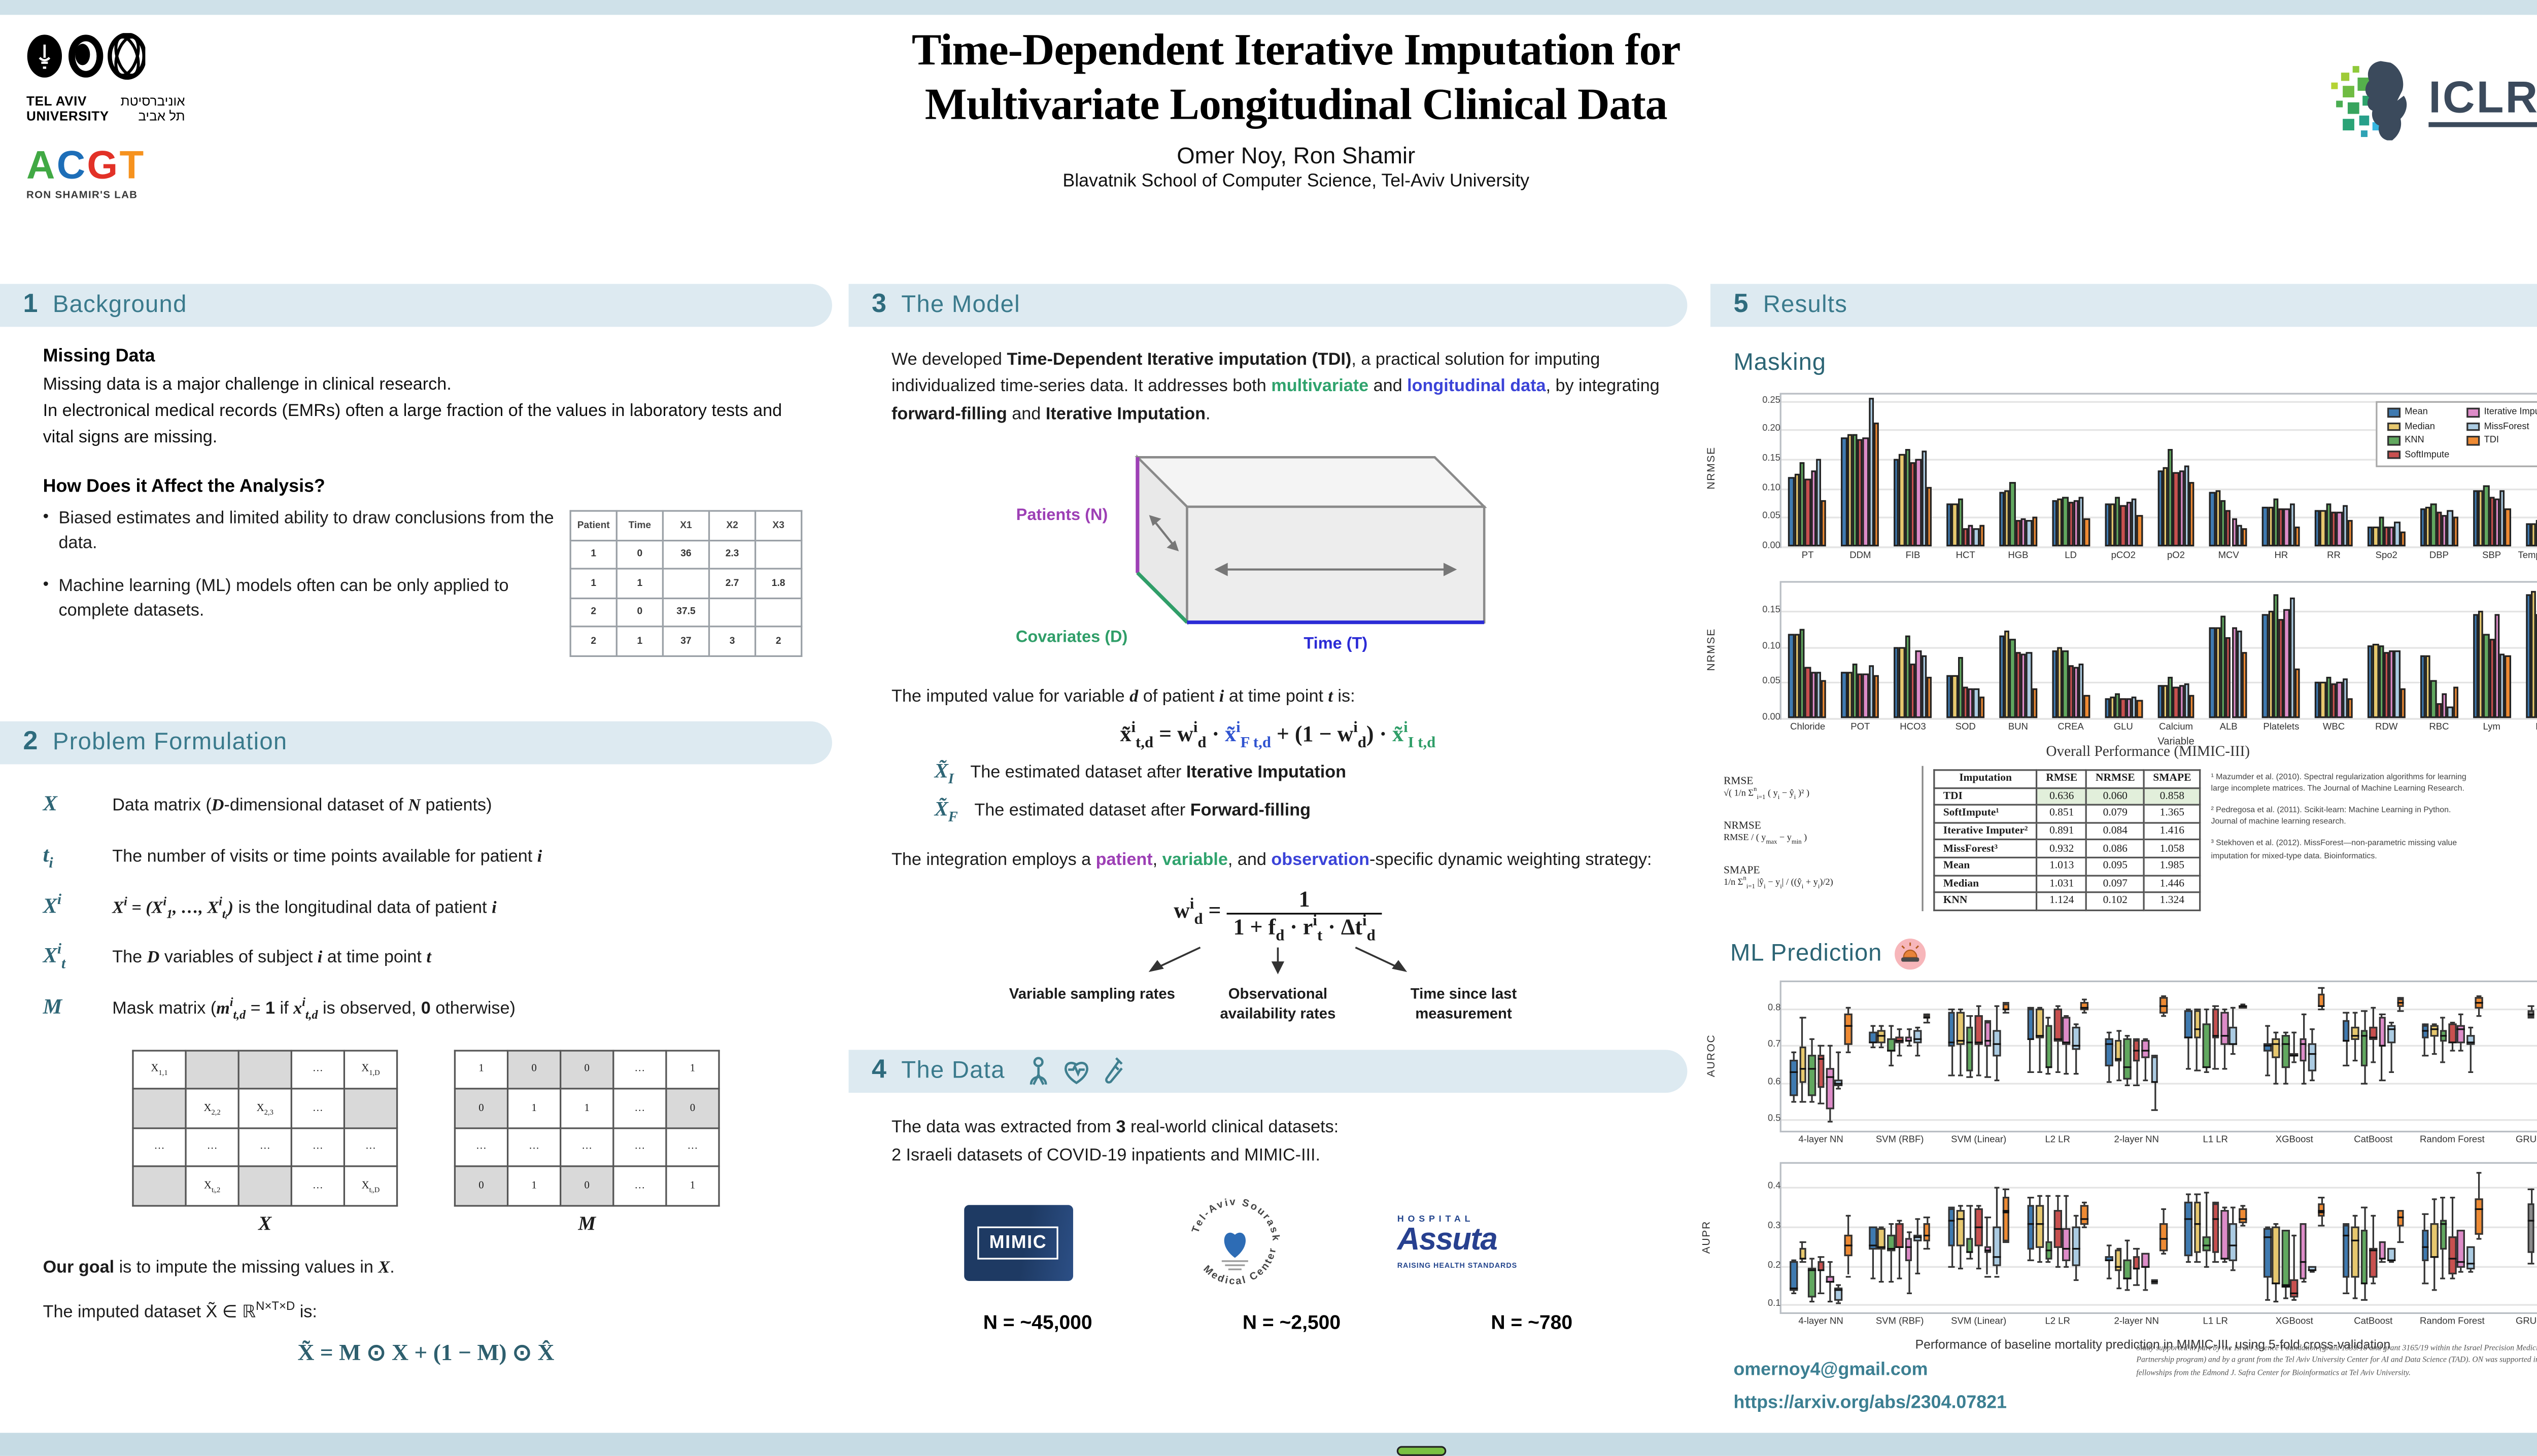 This screenshot has width=2537, height=1456. What do you see at coordinates (2420, 427) in the screenshot?
I see `legend-label: Median` at bounding box center [2420, 427].